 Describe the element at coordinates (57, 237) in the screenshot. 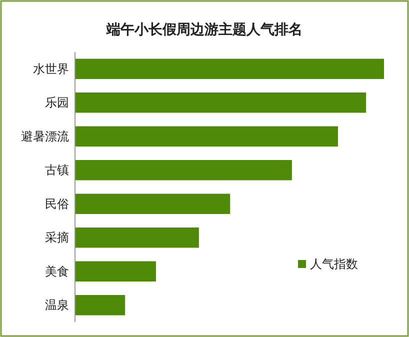

I see `y-tick-label: 采摘` at that location.